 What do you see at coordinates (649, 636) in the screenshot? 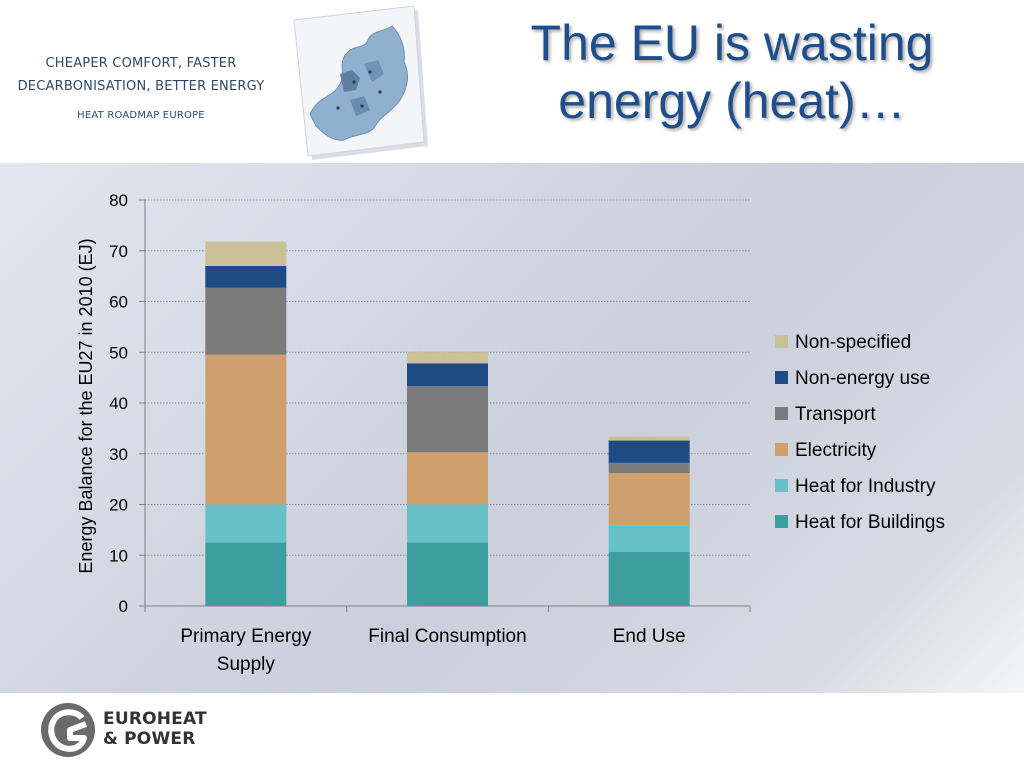
I see `x-category-label: End Use` at bounding box center [649, 636].